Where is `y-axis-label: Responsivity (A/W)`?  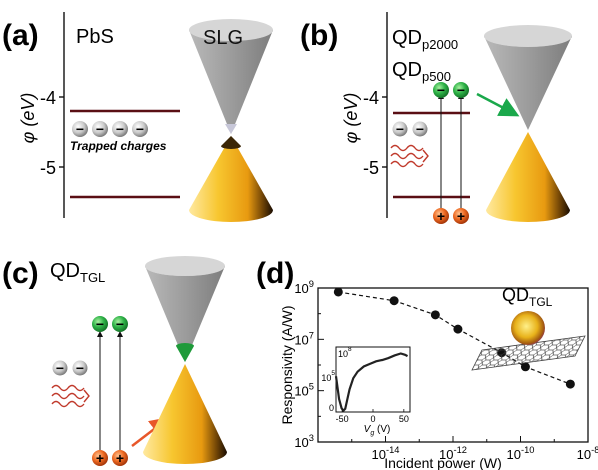 y-axis-label: Responsivity (A/W) is located at coordinates (287, 364).